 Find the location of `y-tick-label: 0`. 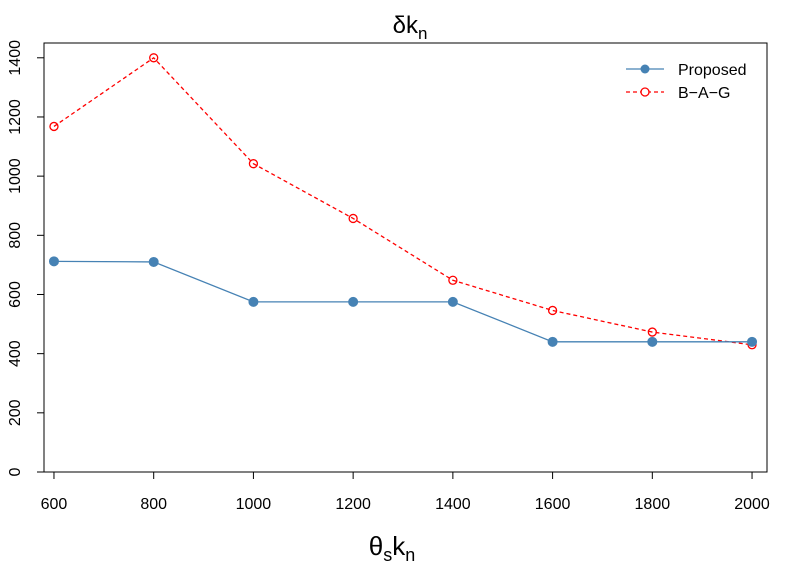

y-tick-label: 0 is located at coordinates (15, 471).